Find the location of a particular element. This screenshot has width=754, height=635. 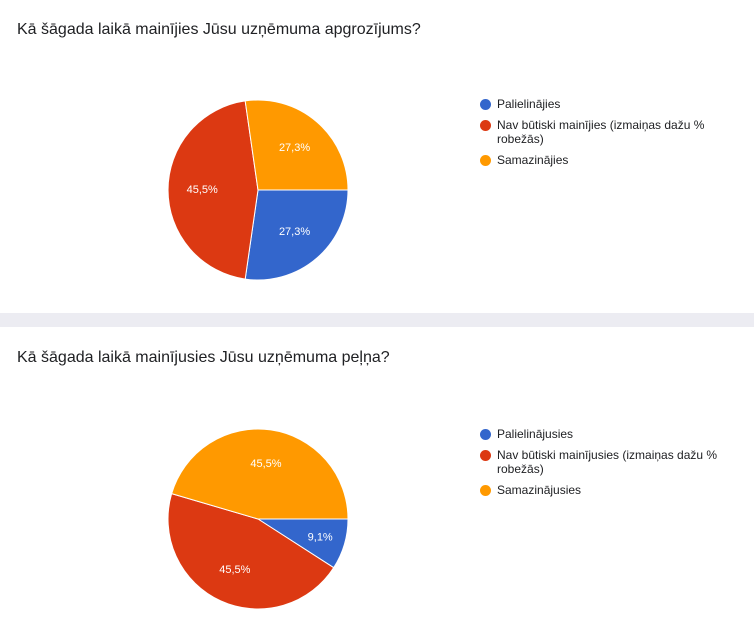

legend-label: Samazinājusies is located at coordinates (539, 490).